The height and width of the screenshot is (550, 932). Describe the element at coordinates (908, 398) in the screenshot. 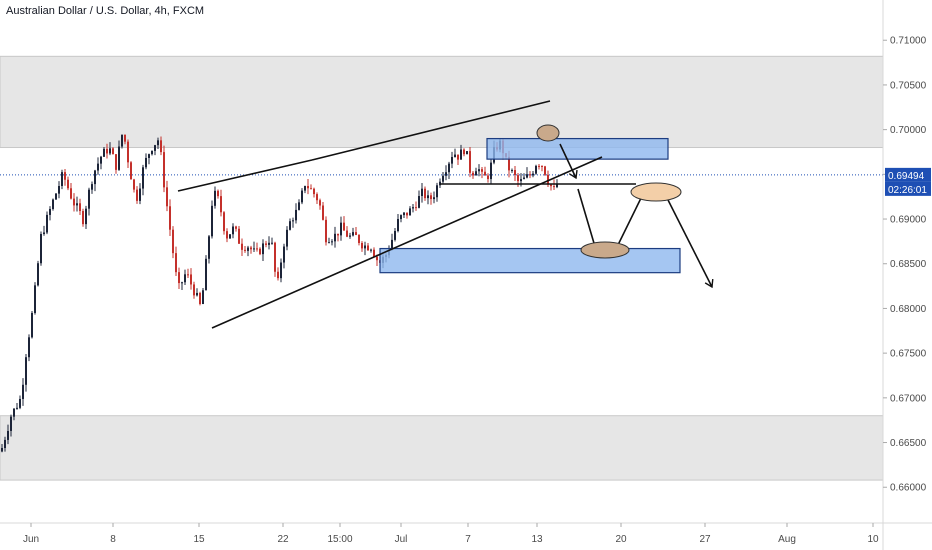

I see `price-tick-label: 0.67000` at that location.